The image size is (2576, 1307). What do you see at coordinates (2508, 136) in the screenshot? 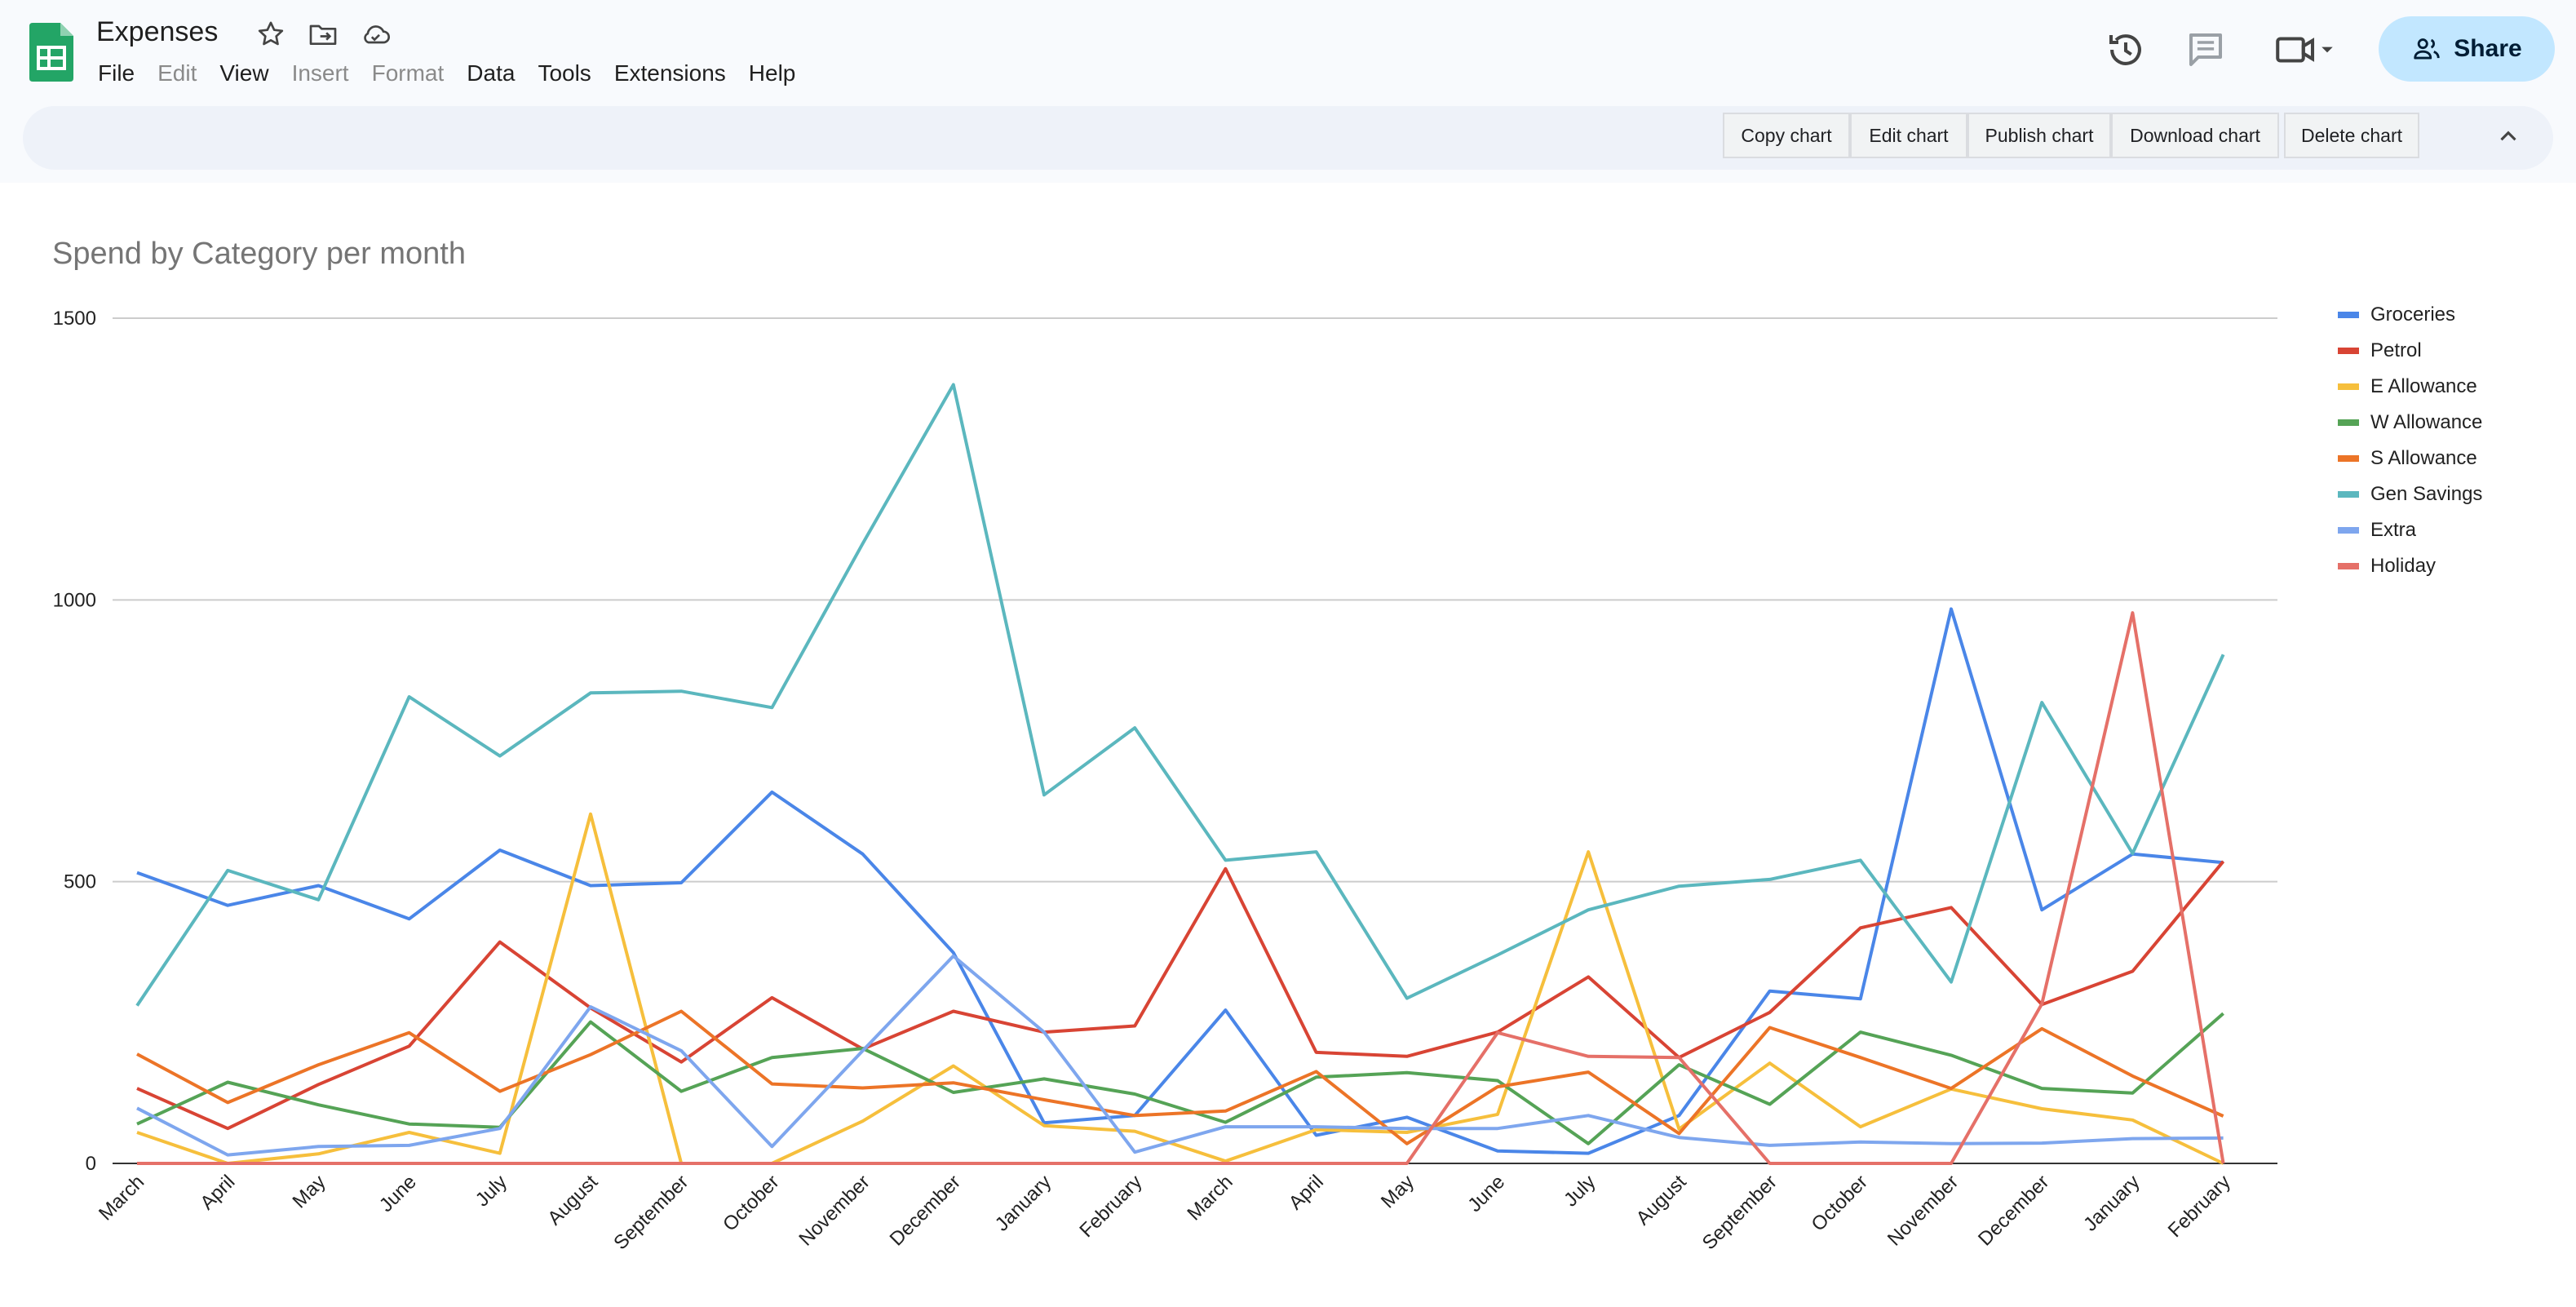
I see `chevron-up-icon` at bounding box center [2508, 136].